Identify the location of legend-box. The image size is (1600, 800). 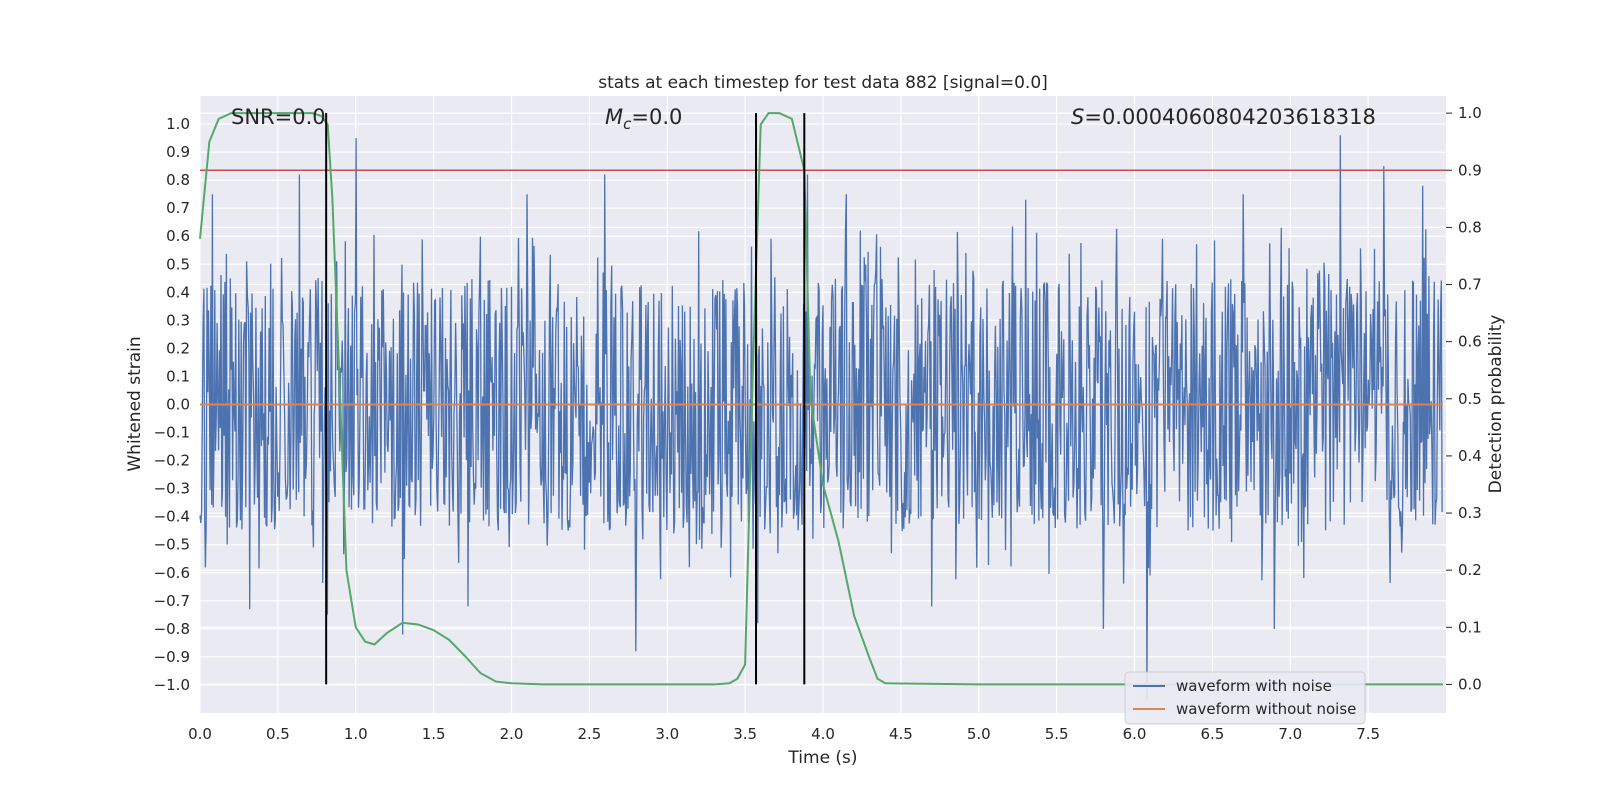
(1245, 698).